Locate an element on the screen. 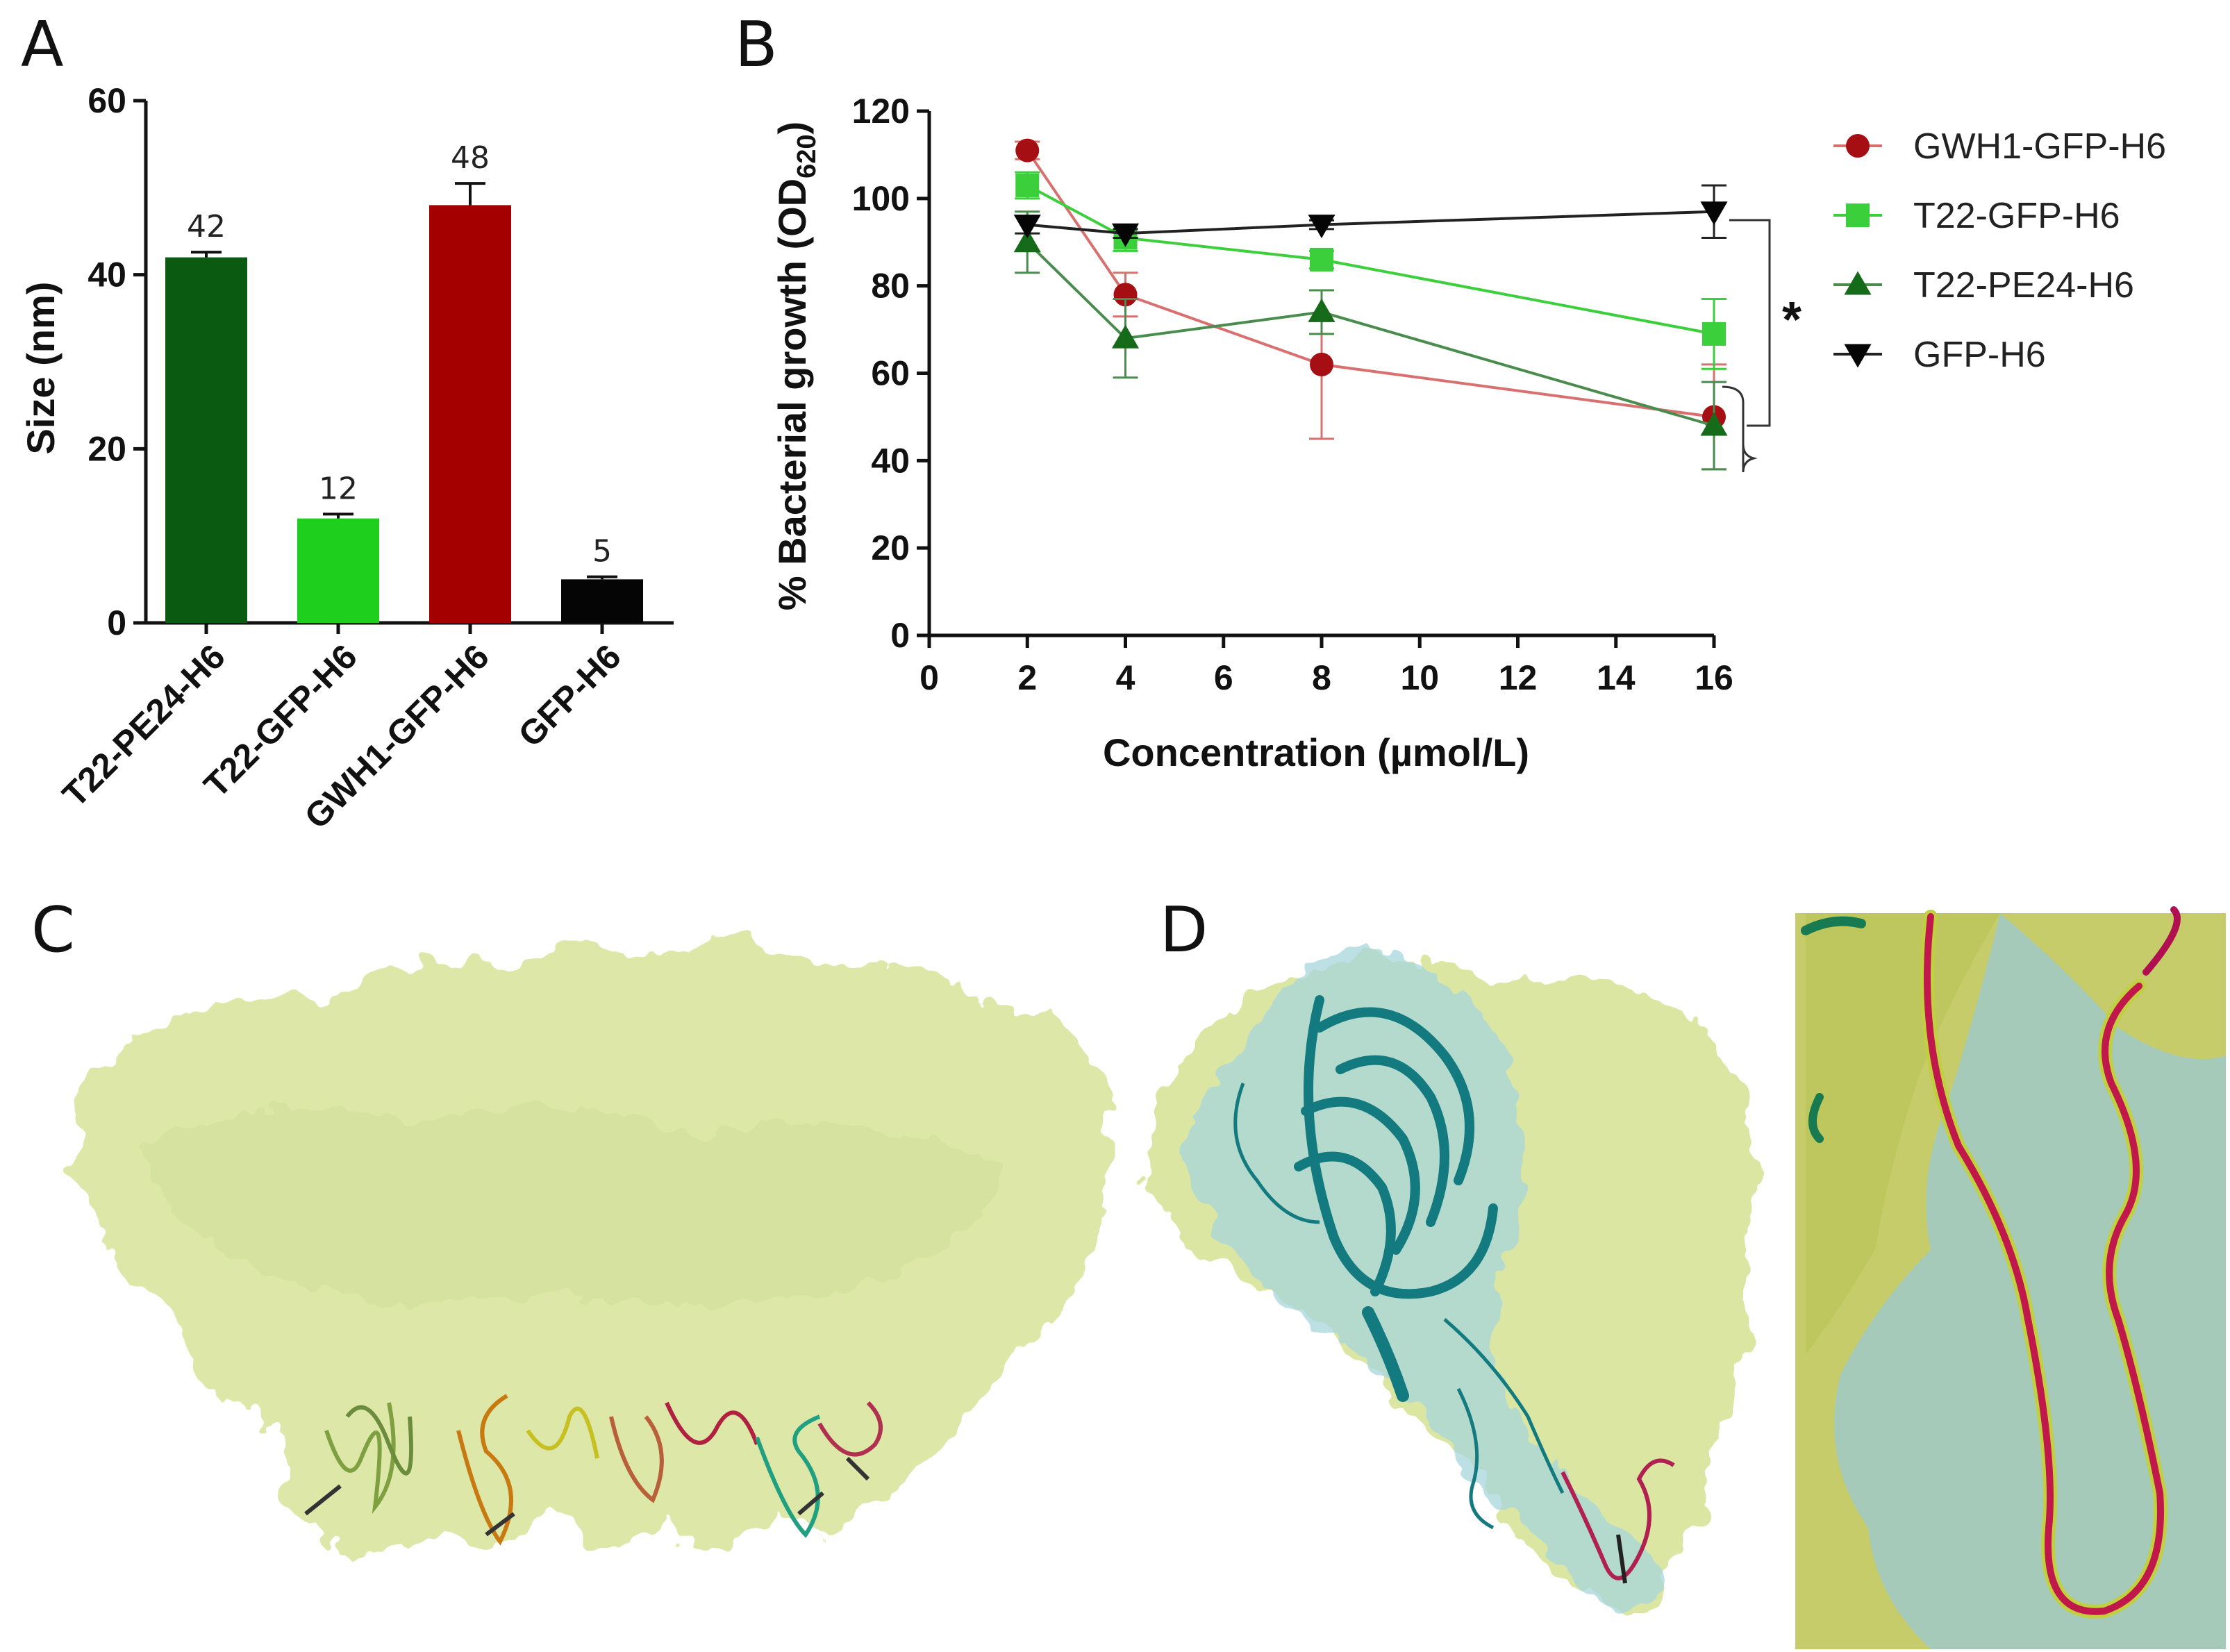 This screenshot has height=1652, width=2230. legend-label: T22-GFP-H6 is located at coordinates (2016, 216).